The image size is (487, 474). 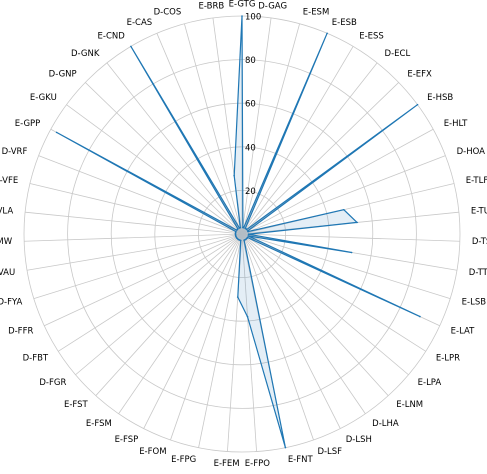 I want to click on category-label: E-FSP, so click(x=127, y=440).